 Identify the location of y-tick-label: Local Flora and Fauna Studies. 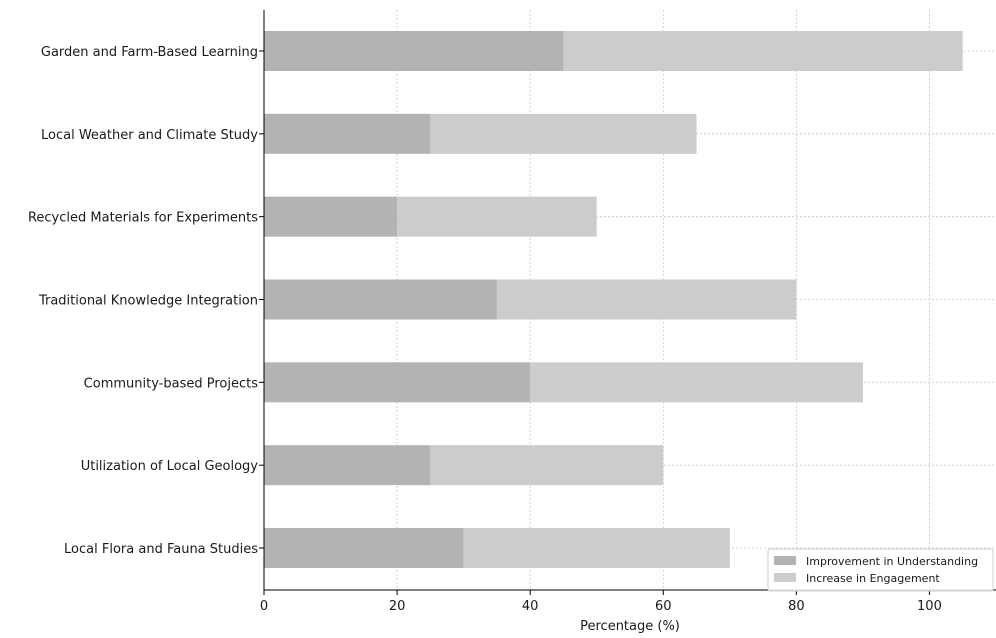
(161, 549).